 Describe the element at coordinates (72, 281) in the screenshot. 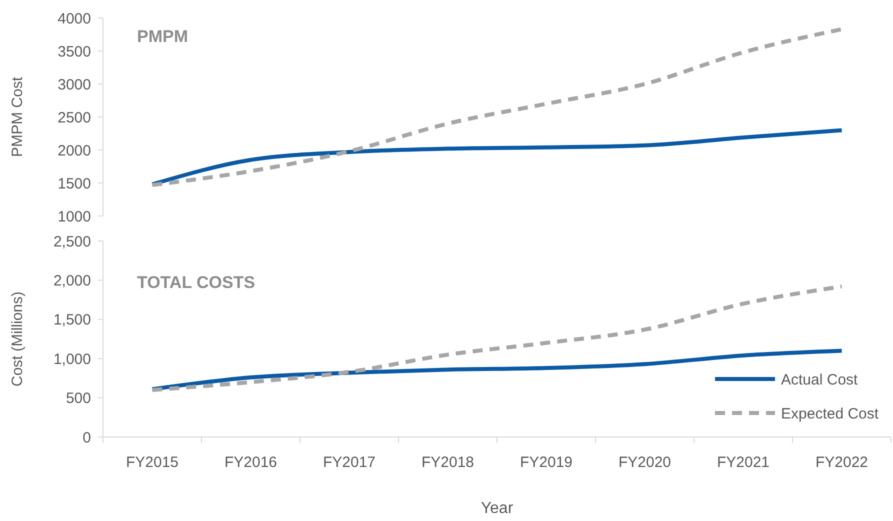

I see `y-tick-label: 2,000` at that location.